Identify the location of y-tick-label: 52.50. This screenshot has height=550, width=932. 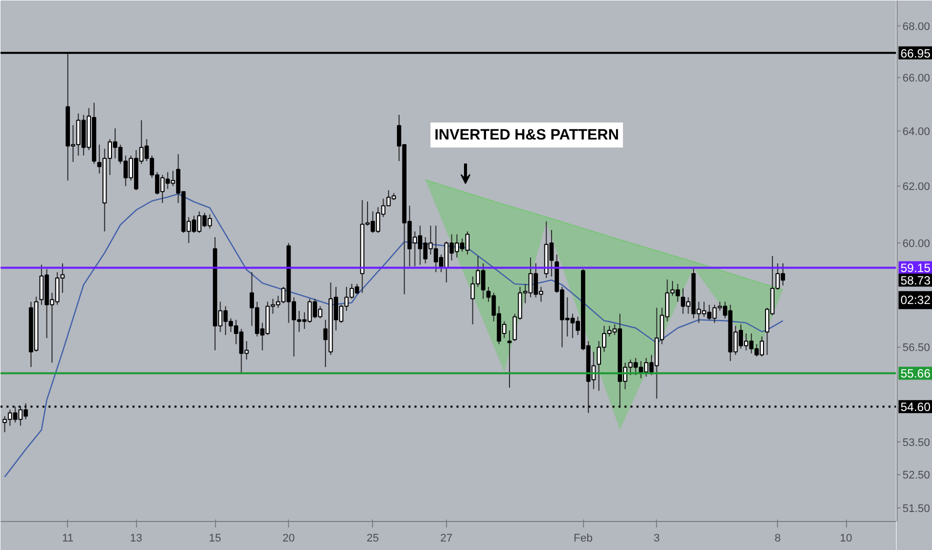
(916, 476).